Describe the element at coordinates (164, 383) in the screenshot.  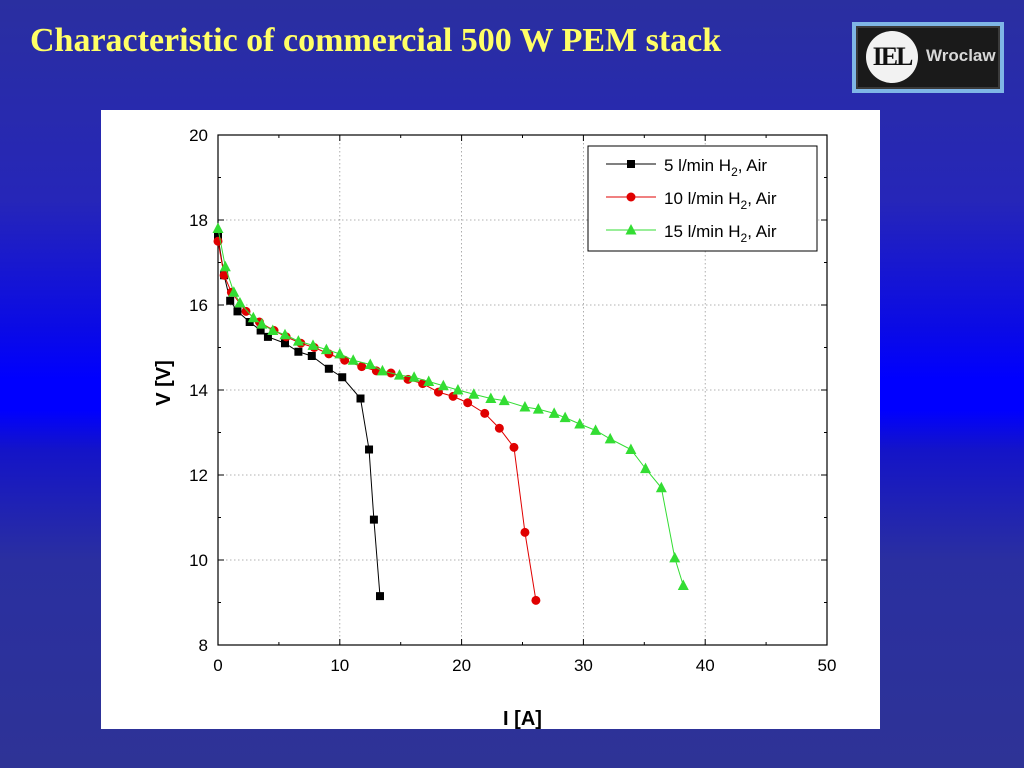
I see `y-axis-label: V [V]` at that location.